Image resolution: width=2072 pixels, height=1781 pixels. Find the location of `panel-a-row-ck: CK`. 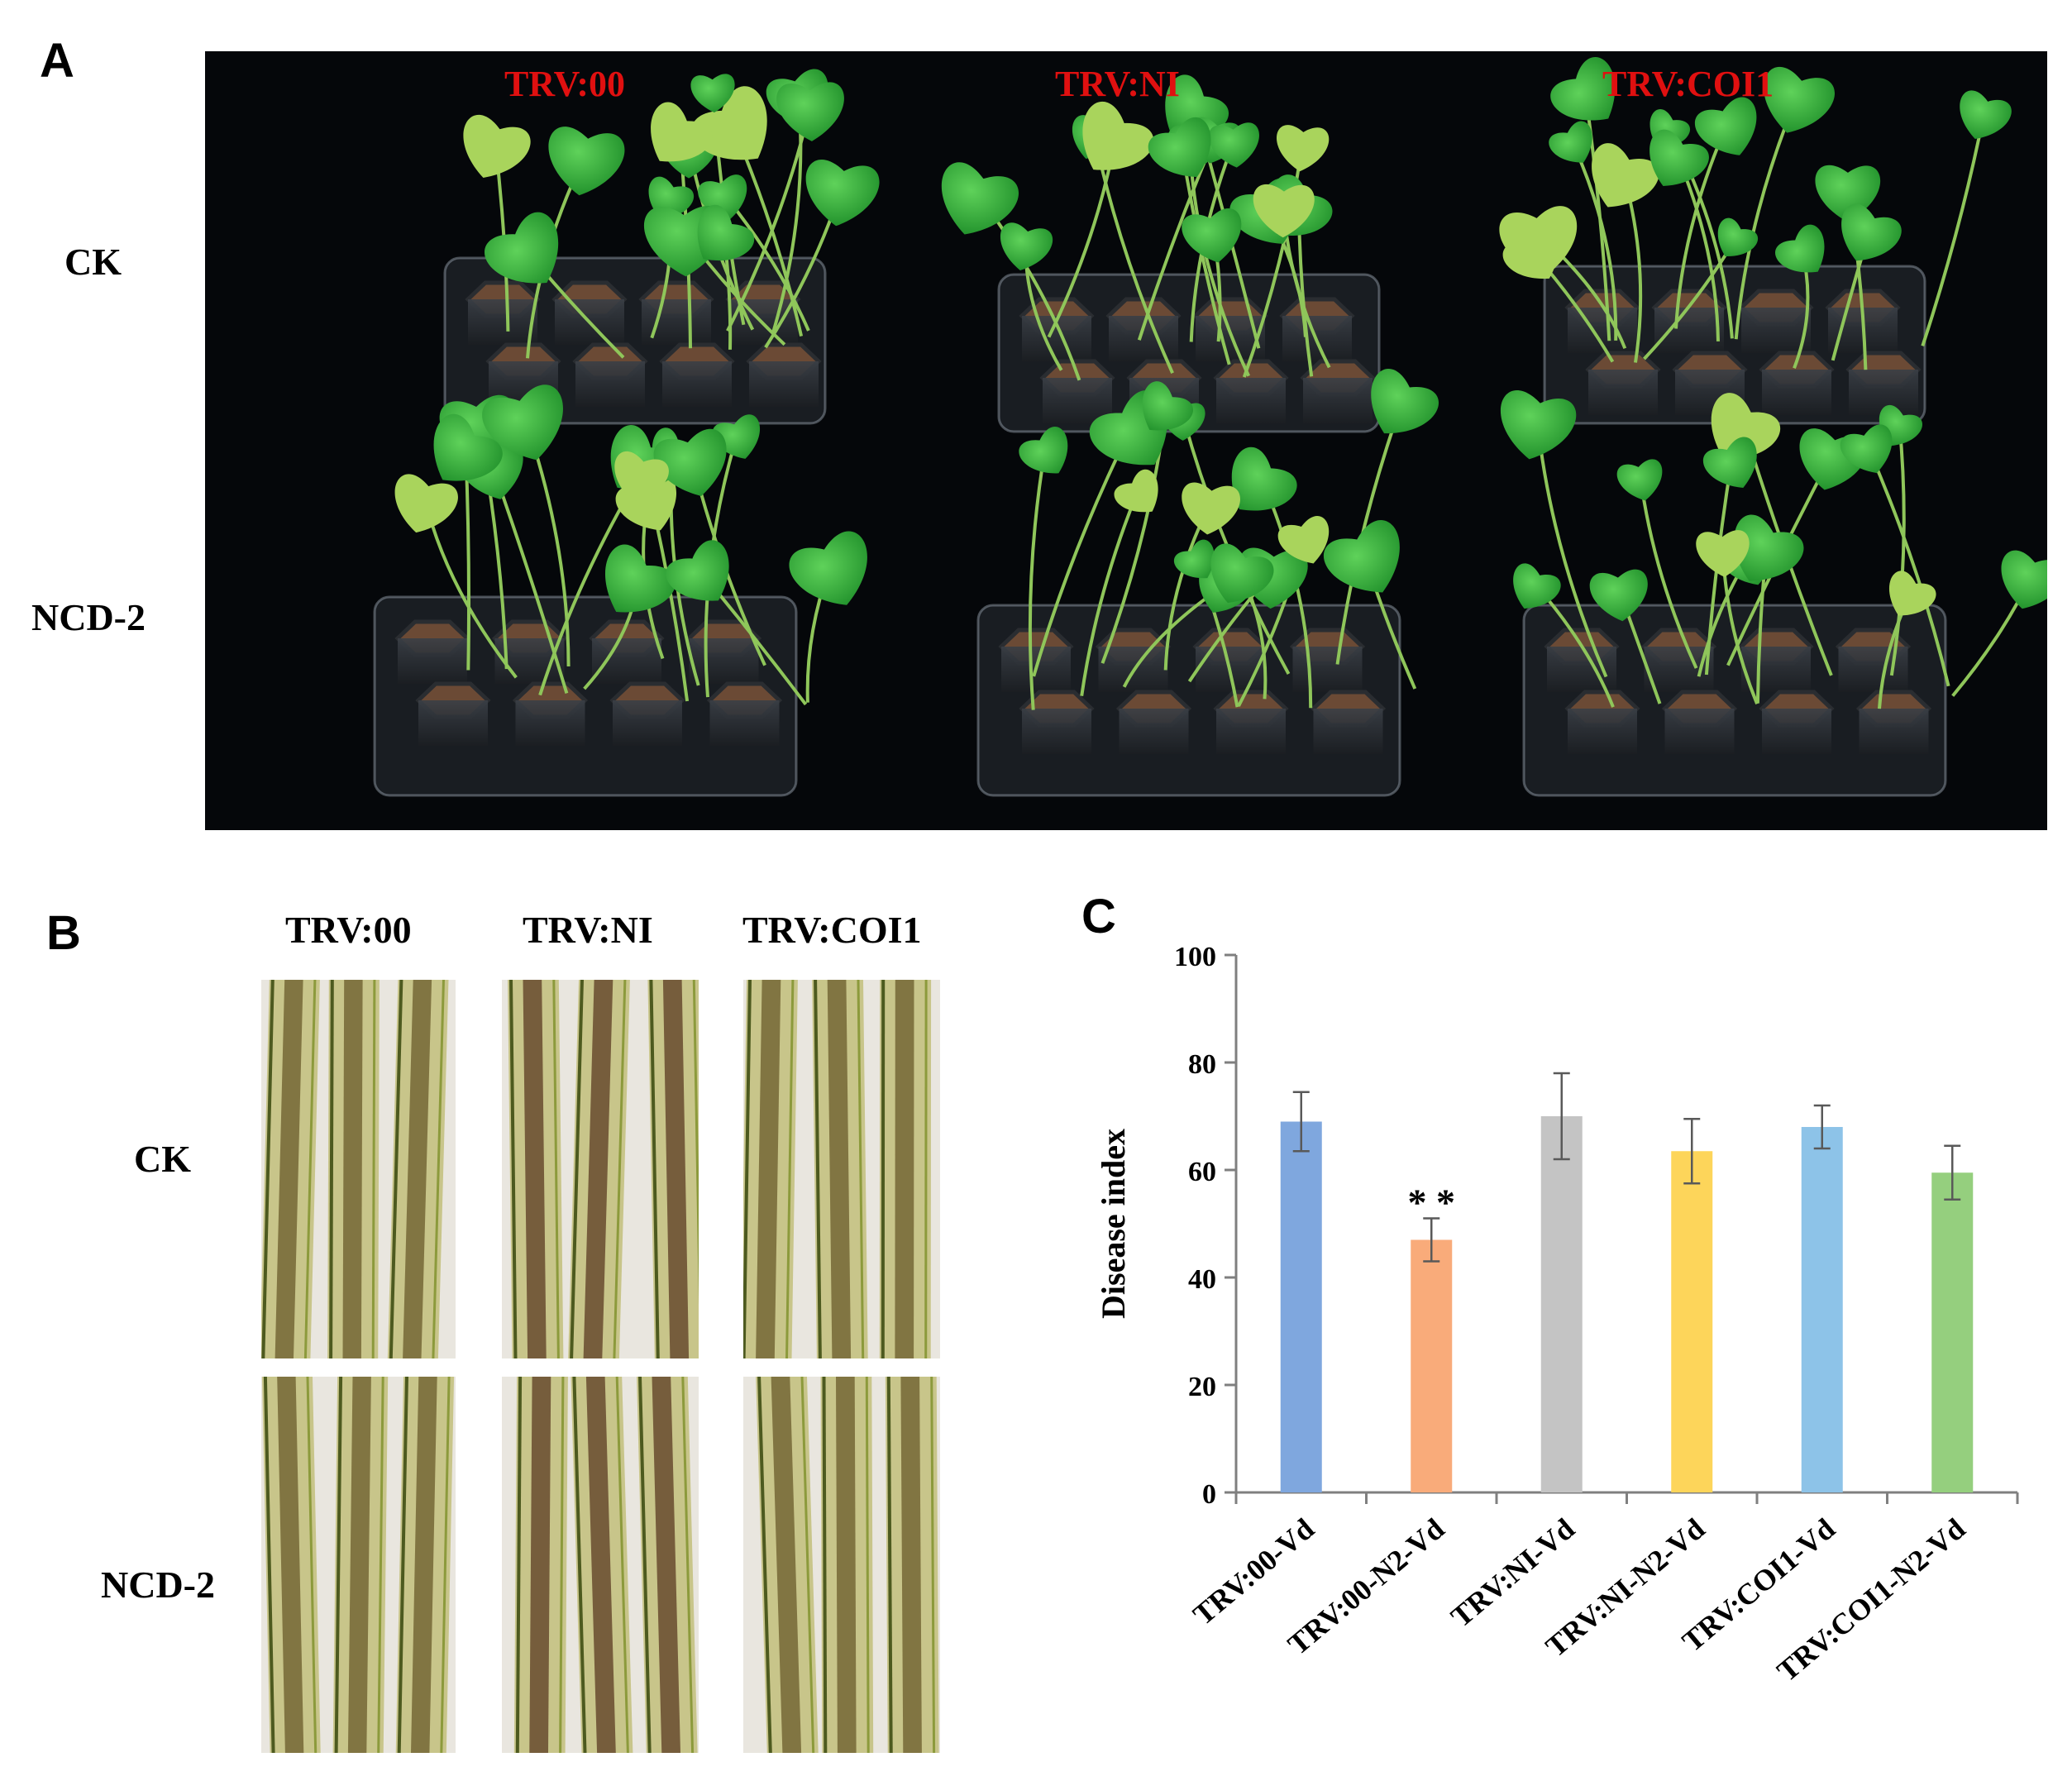

panel-a-row-ck: CK is located at coordinates (93, 262).